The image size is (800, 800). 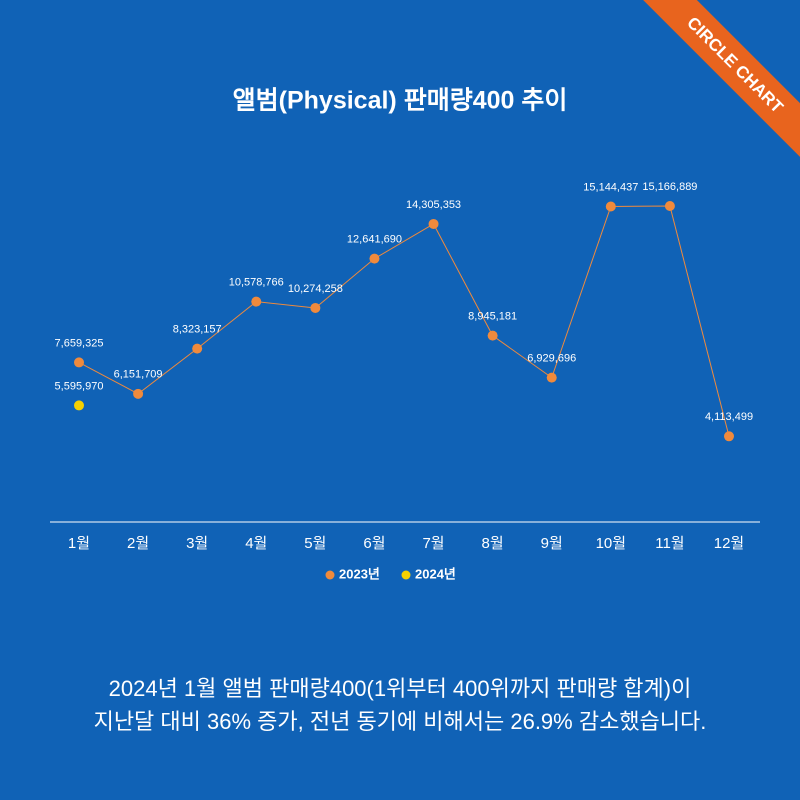 What do you see at coordinates (79, 343) in the screenshot?
I see `data-label: 7,659,325` at bounding box center [79, 343].